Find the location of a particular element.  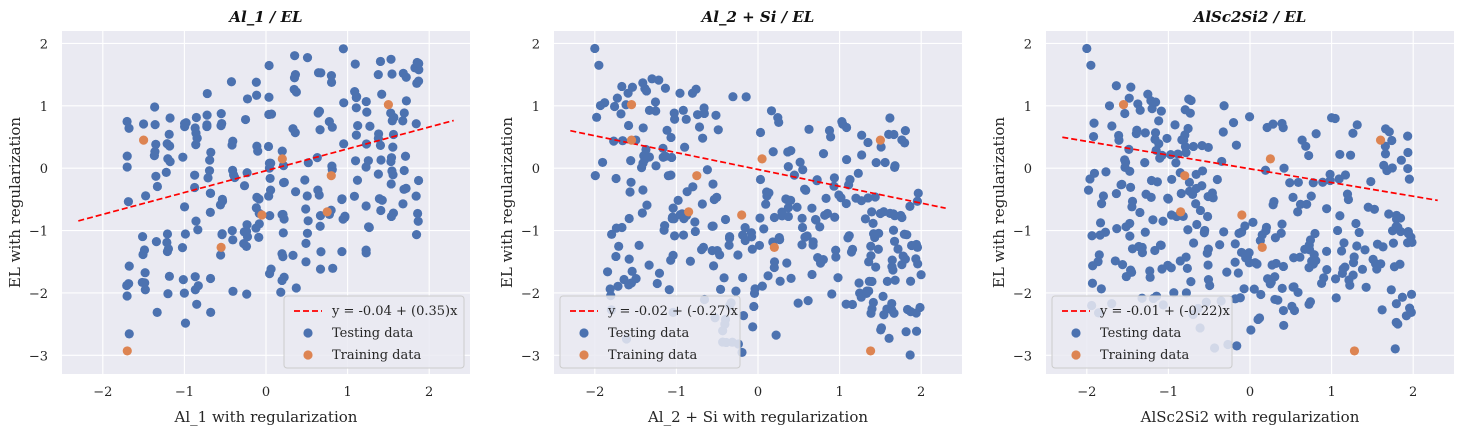

y-tick-label: −3 is located at coordinates (38, 356).